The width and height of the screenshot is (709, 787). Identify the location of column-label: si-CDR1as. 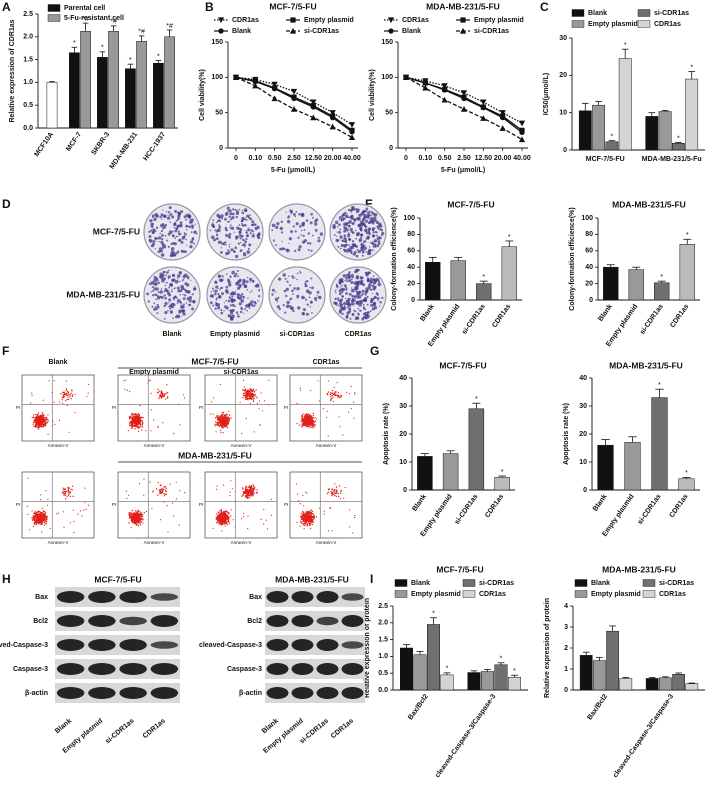
(240, 372).